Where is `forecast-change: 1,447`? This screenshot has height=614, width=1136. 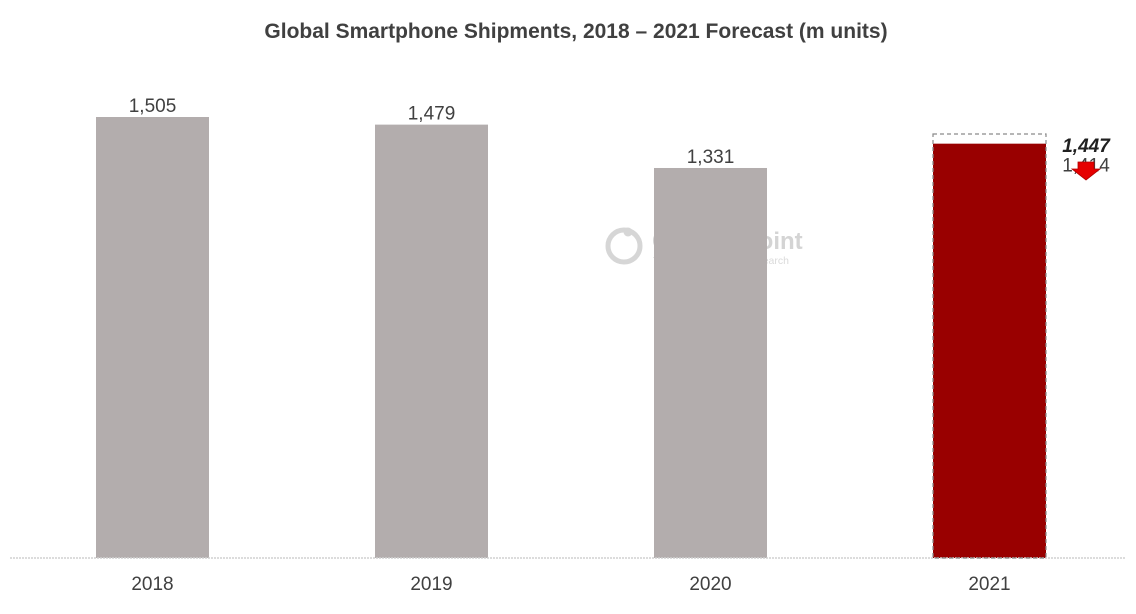 forecast-change: 1,447 is located at coordinates (1021, 346).